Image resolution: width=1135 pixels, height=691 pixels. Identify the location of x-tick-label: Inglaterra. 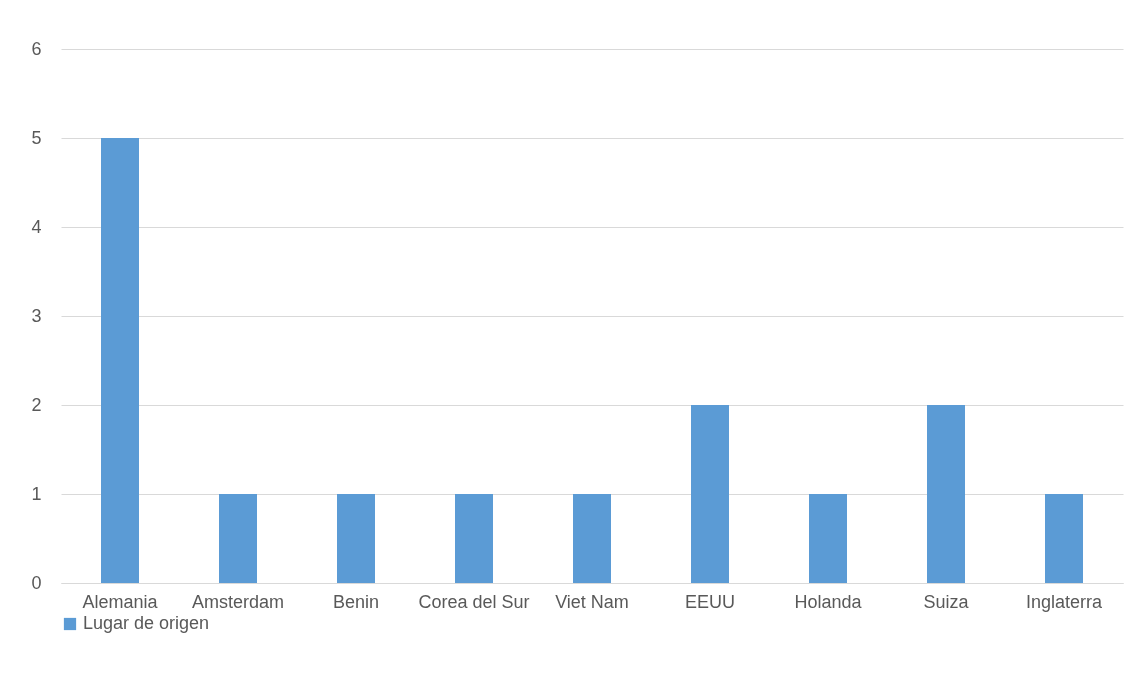
(1064, 601).